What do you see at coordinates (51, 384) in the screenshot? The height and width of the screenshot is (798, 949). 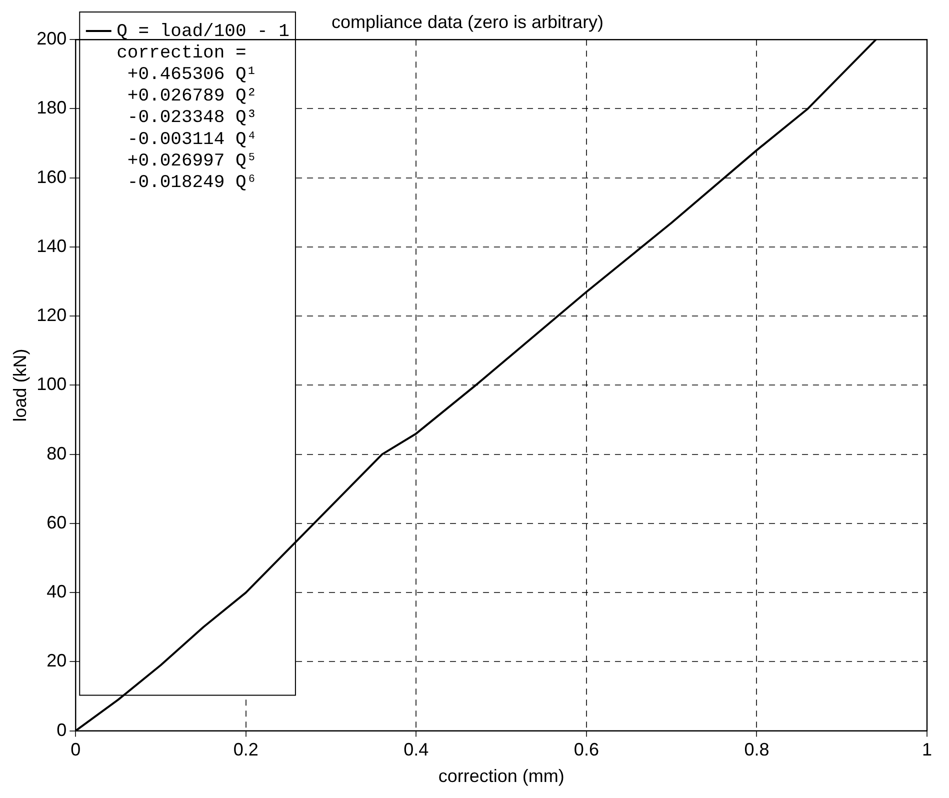 I see `y-tick-label: 100` at bounding box center [51, 384].